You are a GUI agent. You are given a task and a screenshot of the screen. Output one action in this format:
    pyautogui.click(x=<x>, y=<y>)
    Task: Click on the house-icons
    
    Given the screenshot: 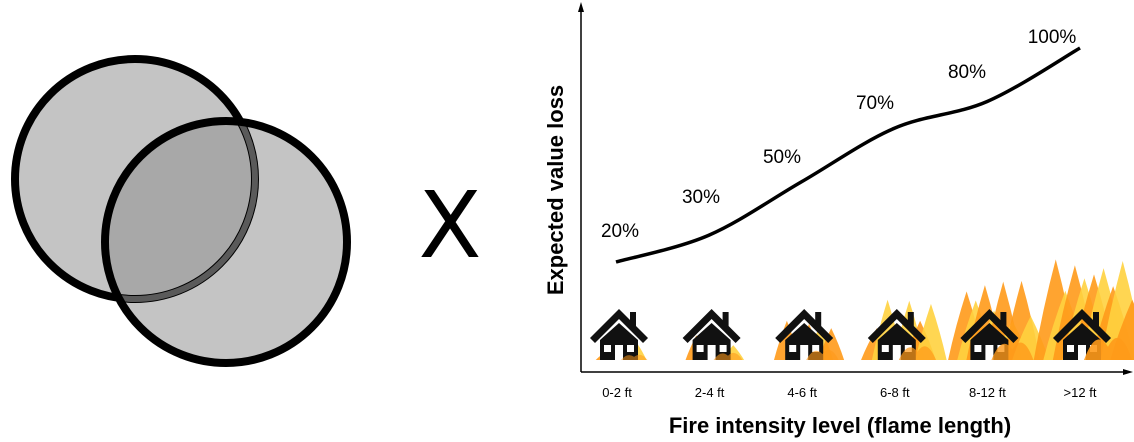 What is the action you would take?
    pyautogui.click(x=862, y=309)
    